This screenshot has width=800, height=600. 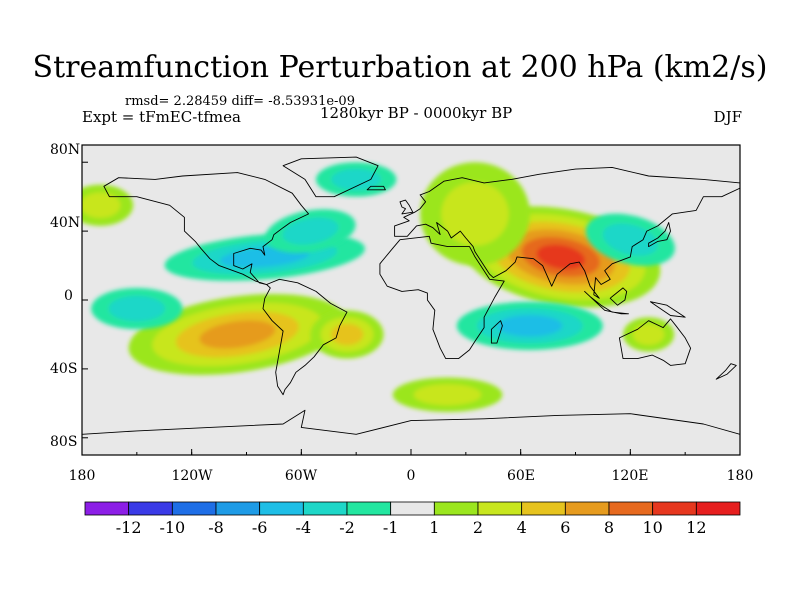 I want to click on colorbar-label: 4, so click(x=521, y=527).